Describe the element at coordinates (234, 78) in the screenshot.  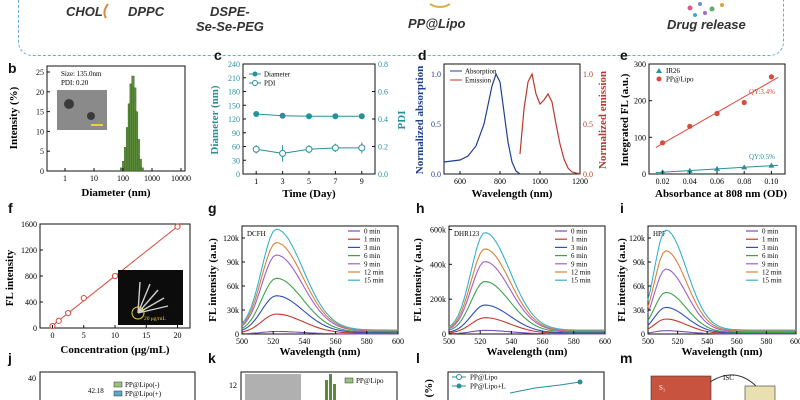
I see `y-tick-label: 210` at that location.